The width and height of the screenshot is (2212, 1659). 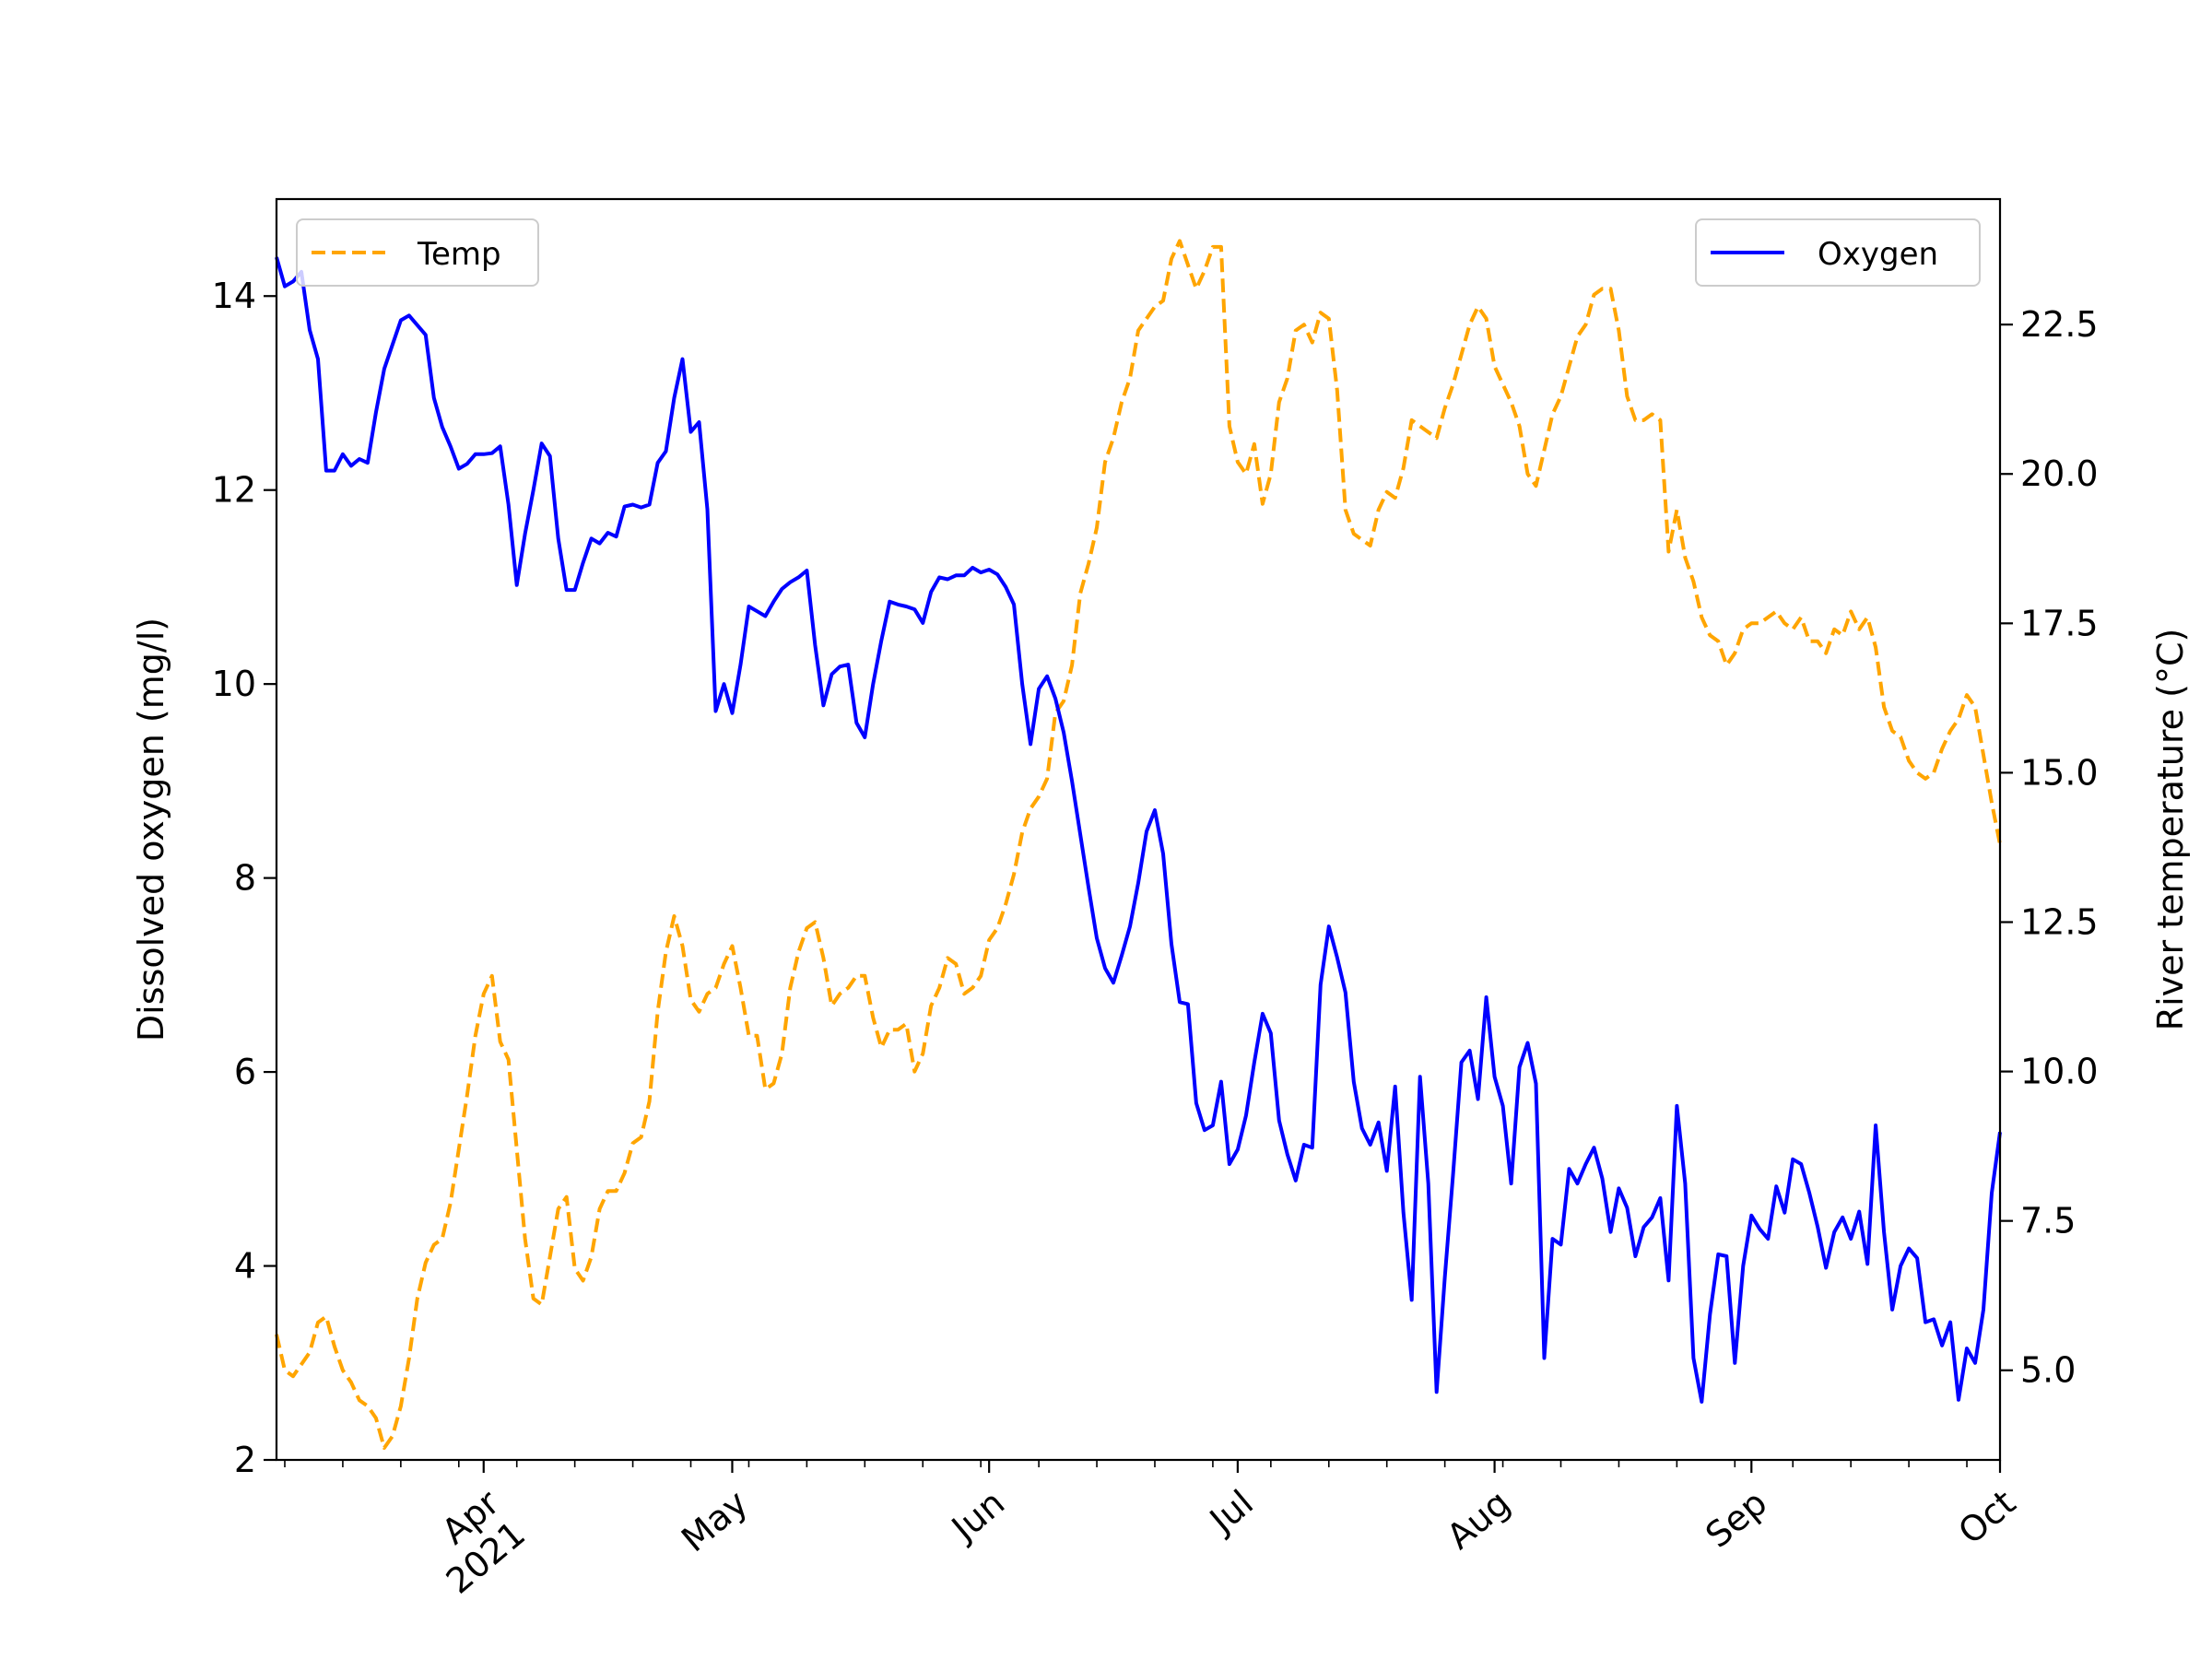 I want to click on y-right-tick-label: 22.5, so click(x=2059, y=324).